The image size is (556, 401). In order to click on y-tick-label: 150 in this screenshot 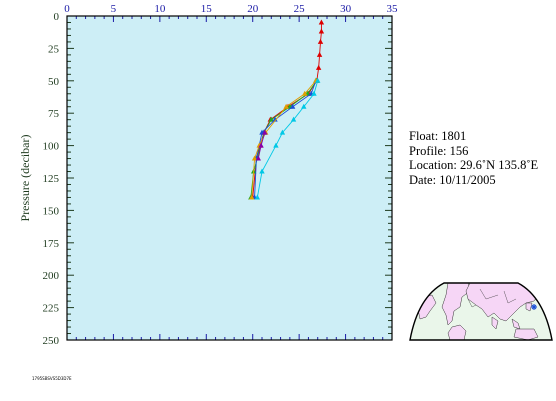, I will do `click(51, 211)`.